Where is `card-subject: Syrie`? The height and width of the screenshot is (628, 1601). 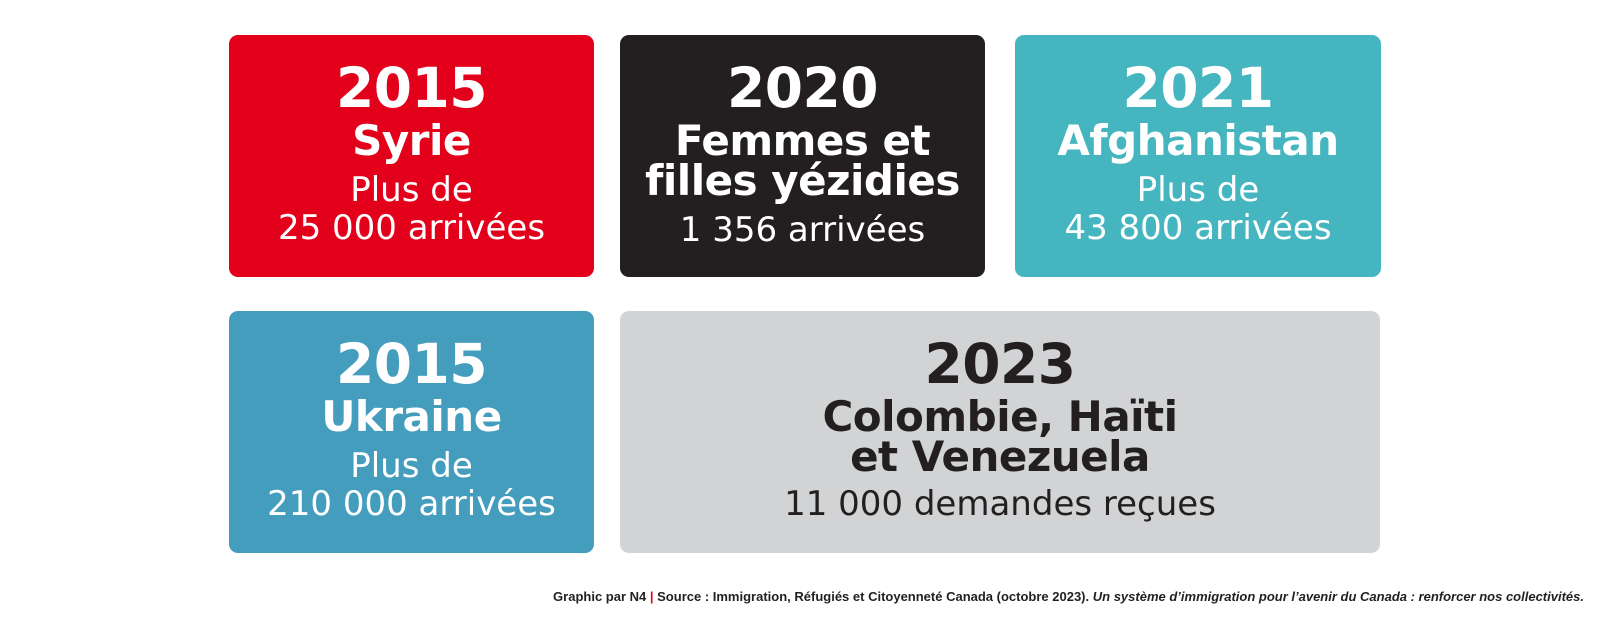
card-subject: Syrie is located at coordinates (411, 140).